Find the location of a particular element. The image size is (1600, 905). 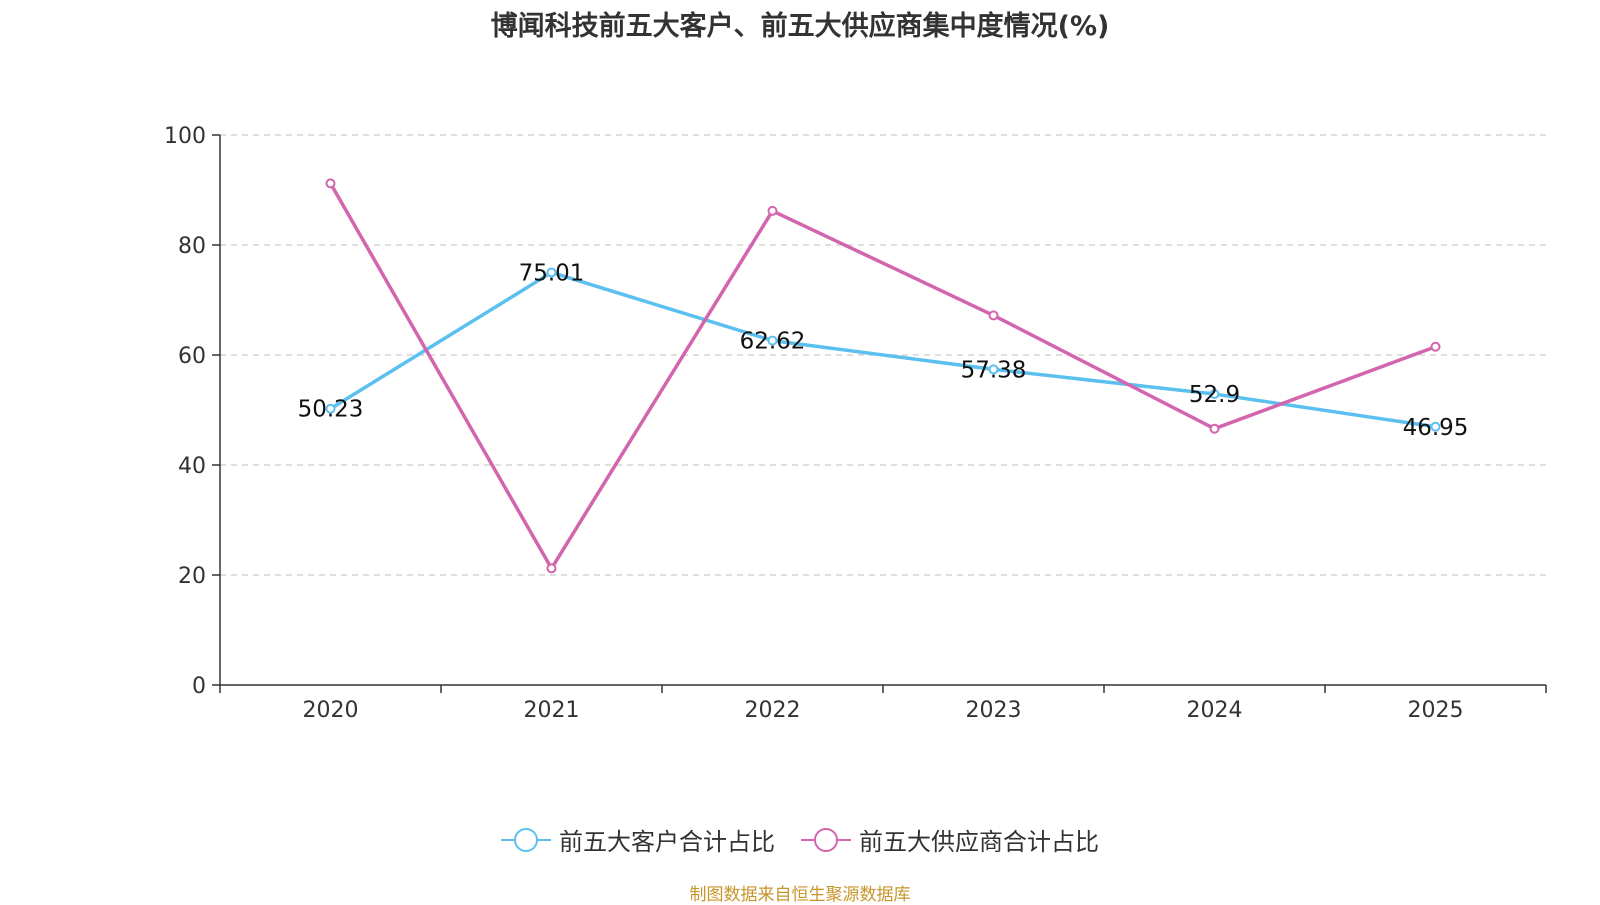

y-tick-label-100: 100 is located at coordinates (185, 136).